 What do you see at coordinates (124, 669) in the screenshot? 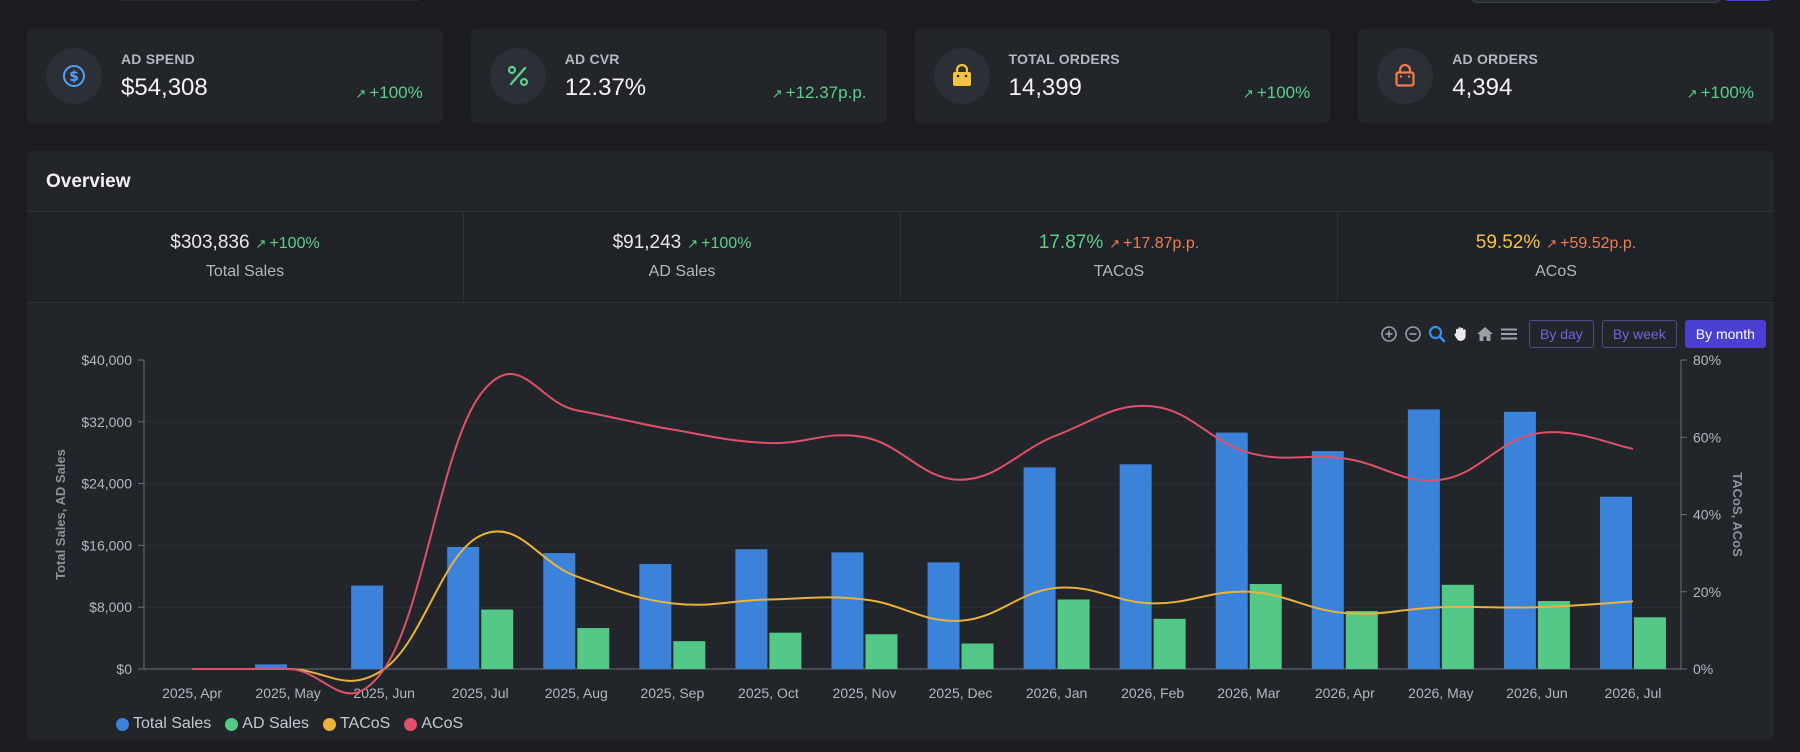
I see `y-tick-label: $0` at bounding box center [124, 669].